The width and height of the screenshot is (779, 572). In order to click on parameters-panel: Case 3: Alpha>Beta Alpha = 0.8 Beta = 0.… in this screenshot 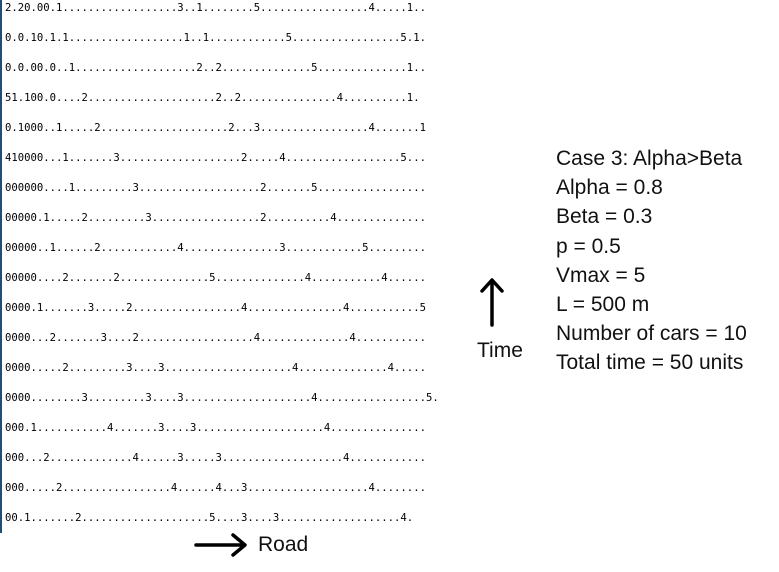, I will do `click(651, 261)`.